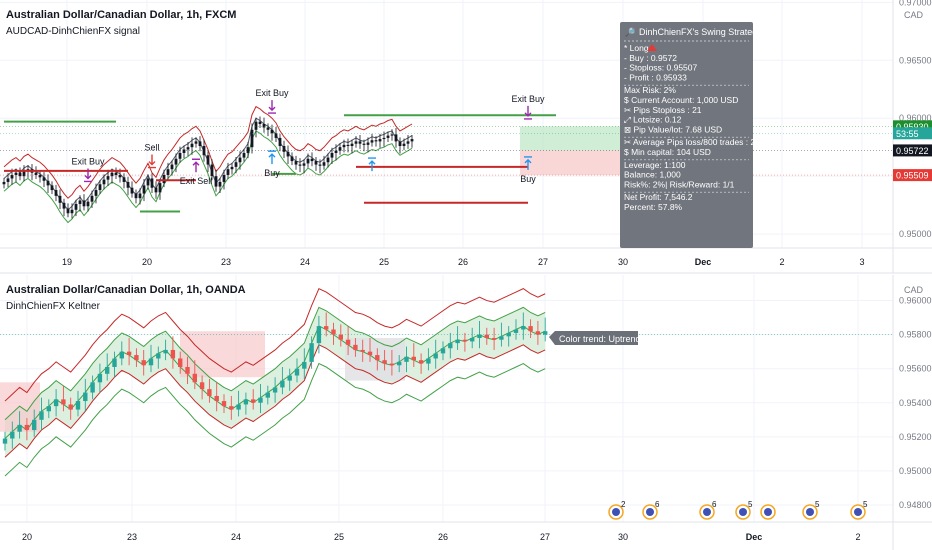 The width and height of the screenshot is (932, 550). Describe the element at coordinates (653, 207) in the screenshot. I see `strategy-panel-line: Percent: 57.8%` at that location.